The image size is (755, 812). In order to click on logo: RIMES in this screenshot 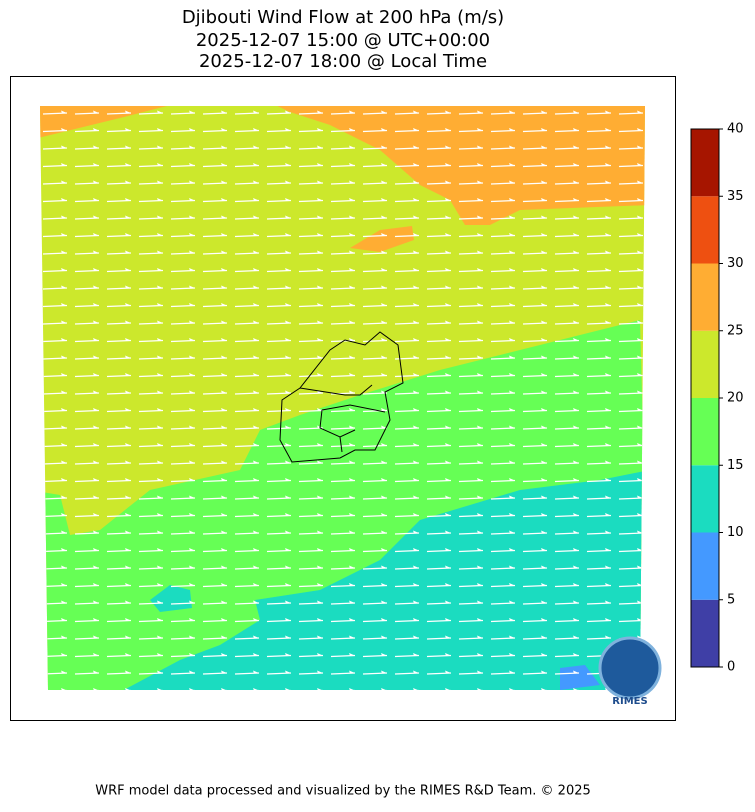, I will do `click(630, 671)`.